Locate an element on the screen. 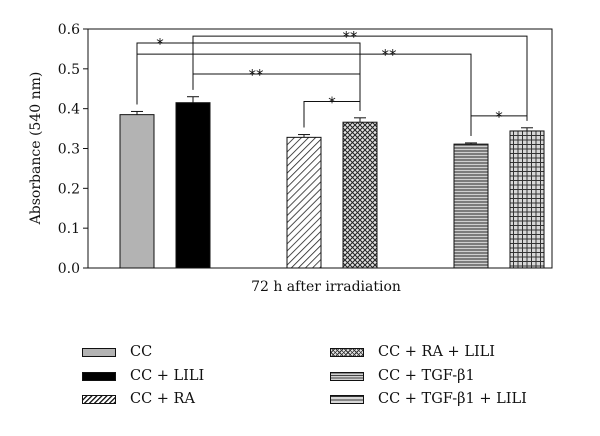  legend-label: CC + RA is located at coordinates (162, 399).